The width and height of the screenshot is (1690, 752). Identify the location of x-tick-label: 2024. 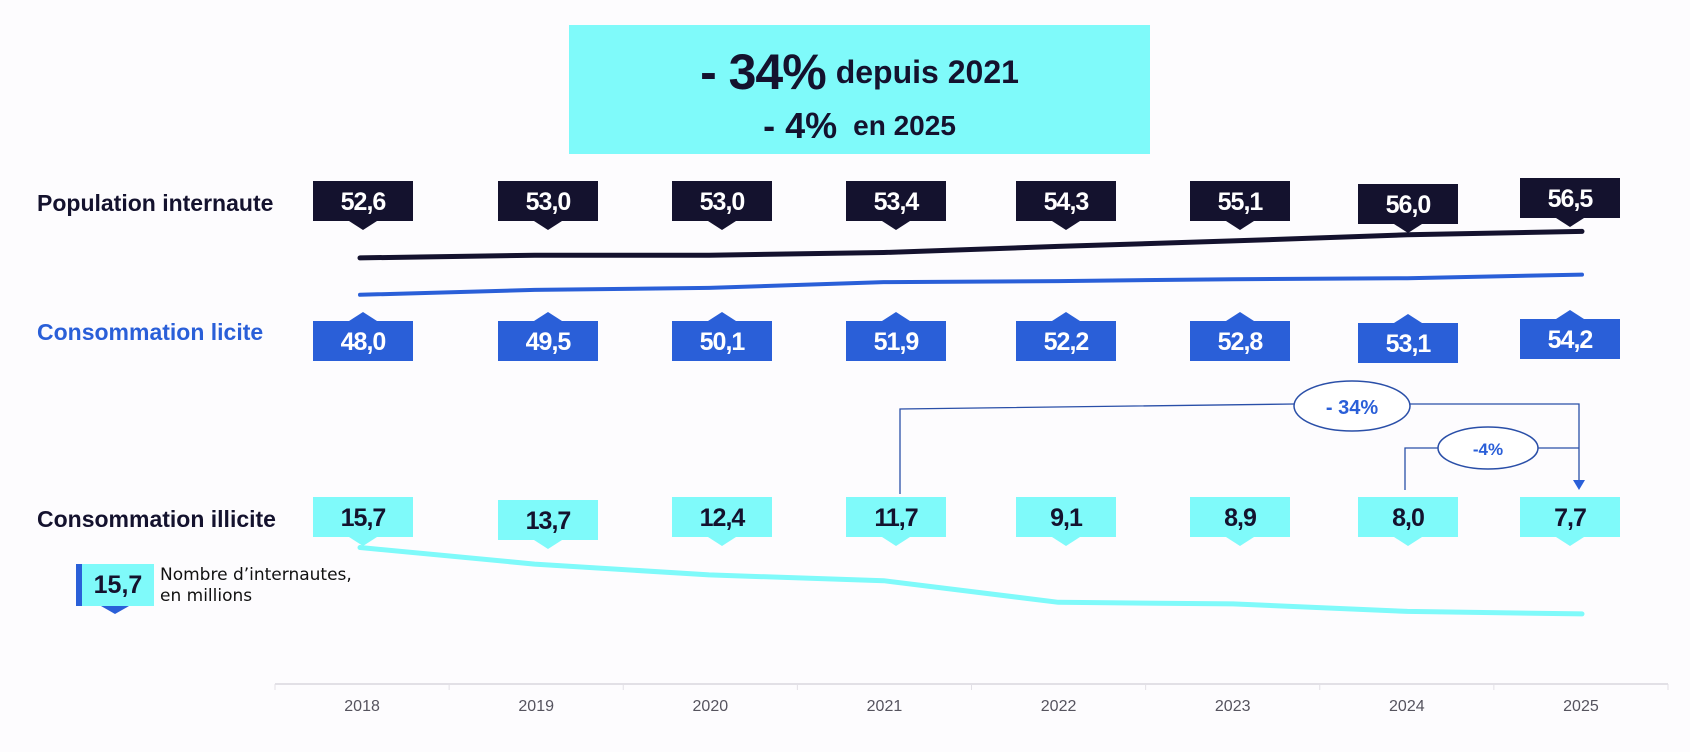
(1407, 706).